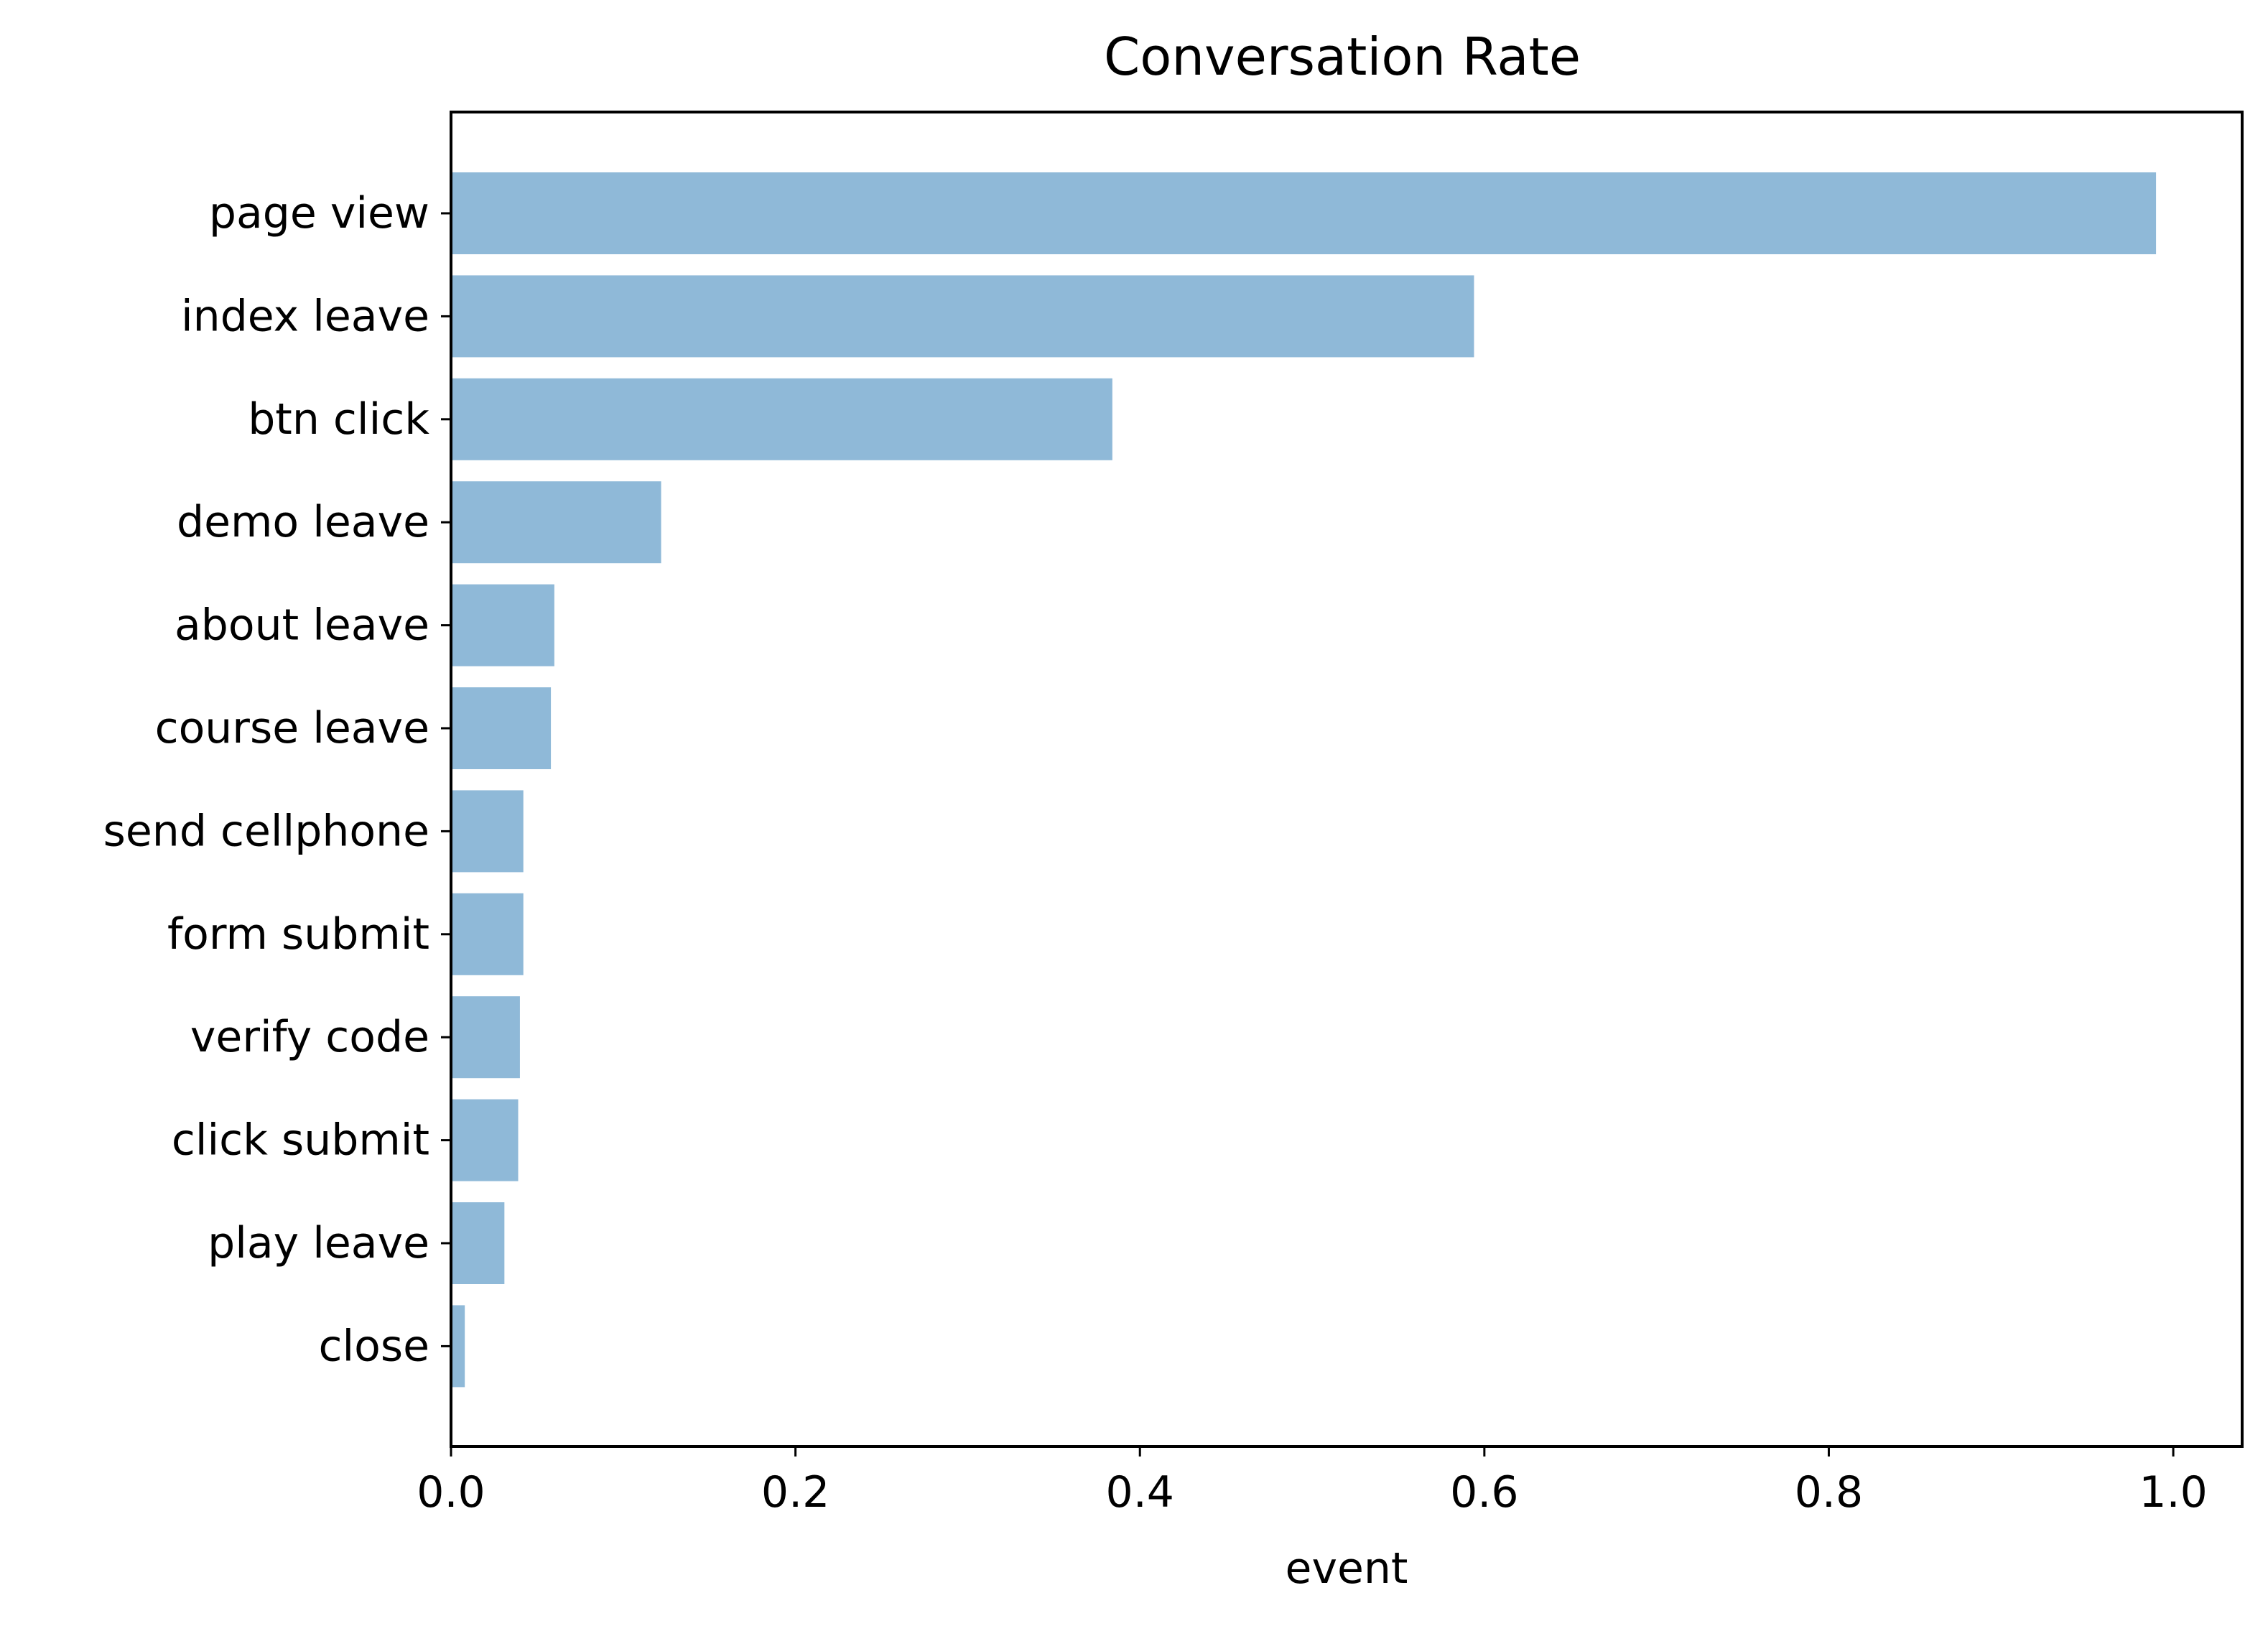 This screenshot has height=1626, width=2268. I want to click on y-tick-label: verify code, so click(309, 1037).